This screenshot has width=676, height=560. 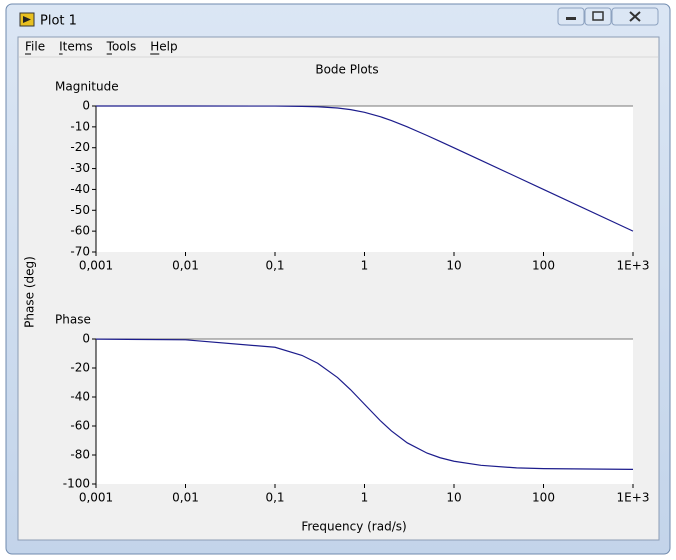 I want to click on menu-bar: File Items Tools Help, so click(x=101, y=47).